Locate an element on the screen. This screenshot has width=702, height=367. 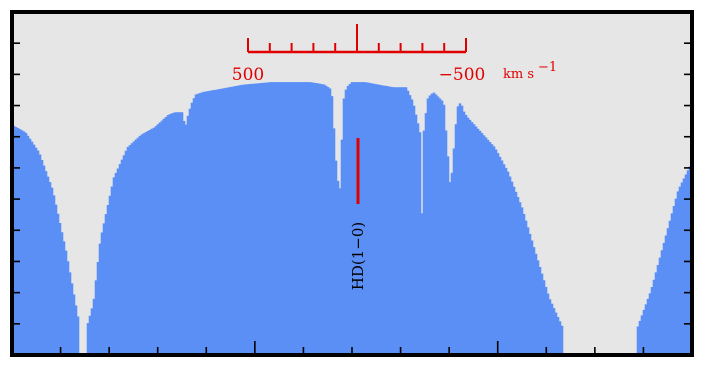
velocity-unit-text: km s is located at coordinates (518, 74).